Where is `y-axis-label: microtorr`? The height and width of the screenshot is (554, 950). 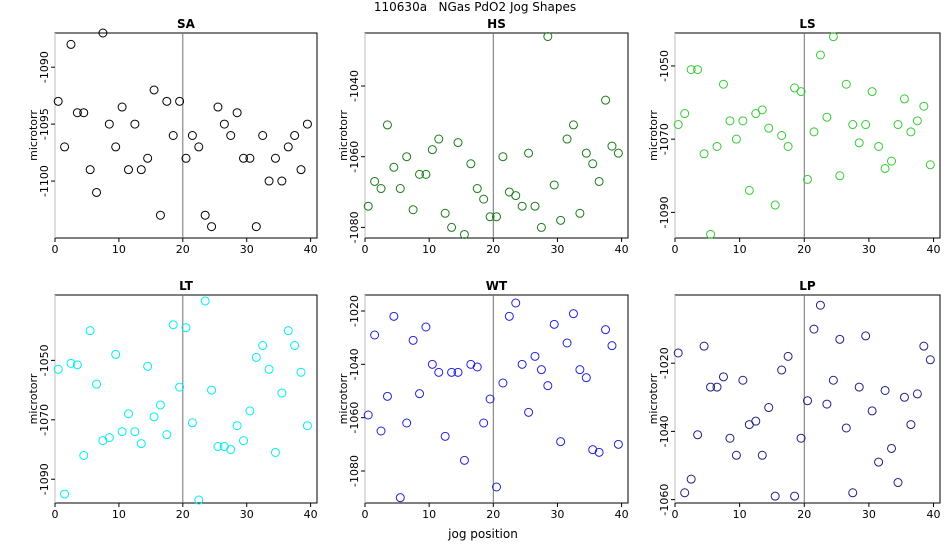
y-axis-label: microtorr is located at coordinates (653, 398).